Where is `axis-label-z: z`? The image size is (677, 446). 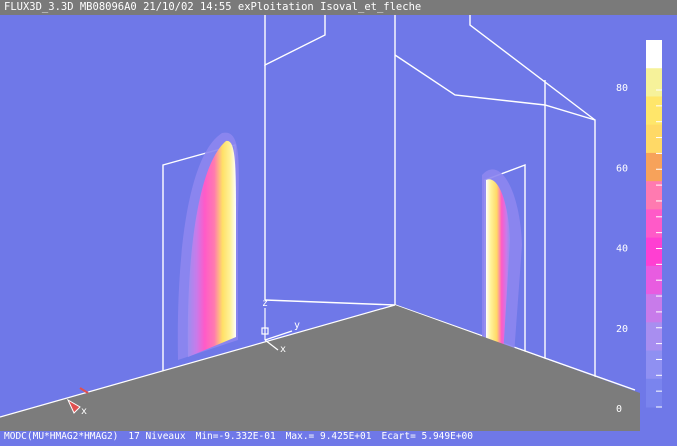
axis-label-z: z is located at coordinates (265, 303).